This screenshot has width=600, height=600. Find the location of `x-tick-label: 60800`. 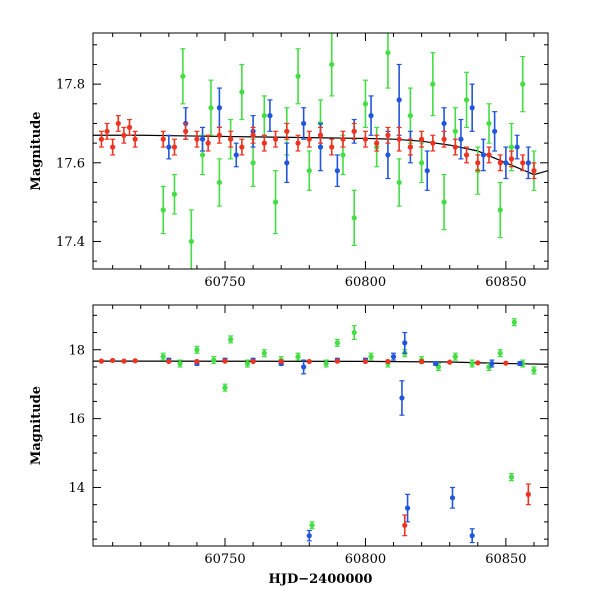

x-tick-label: 60800 is located at coordinates (365, 559).